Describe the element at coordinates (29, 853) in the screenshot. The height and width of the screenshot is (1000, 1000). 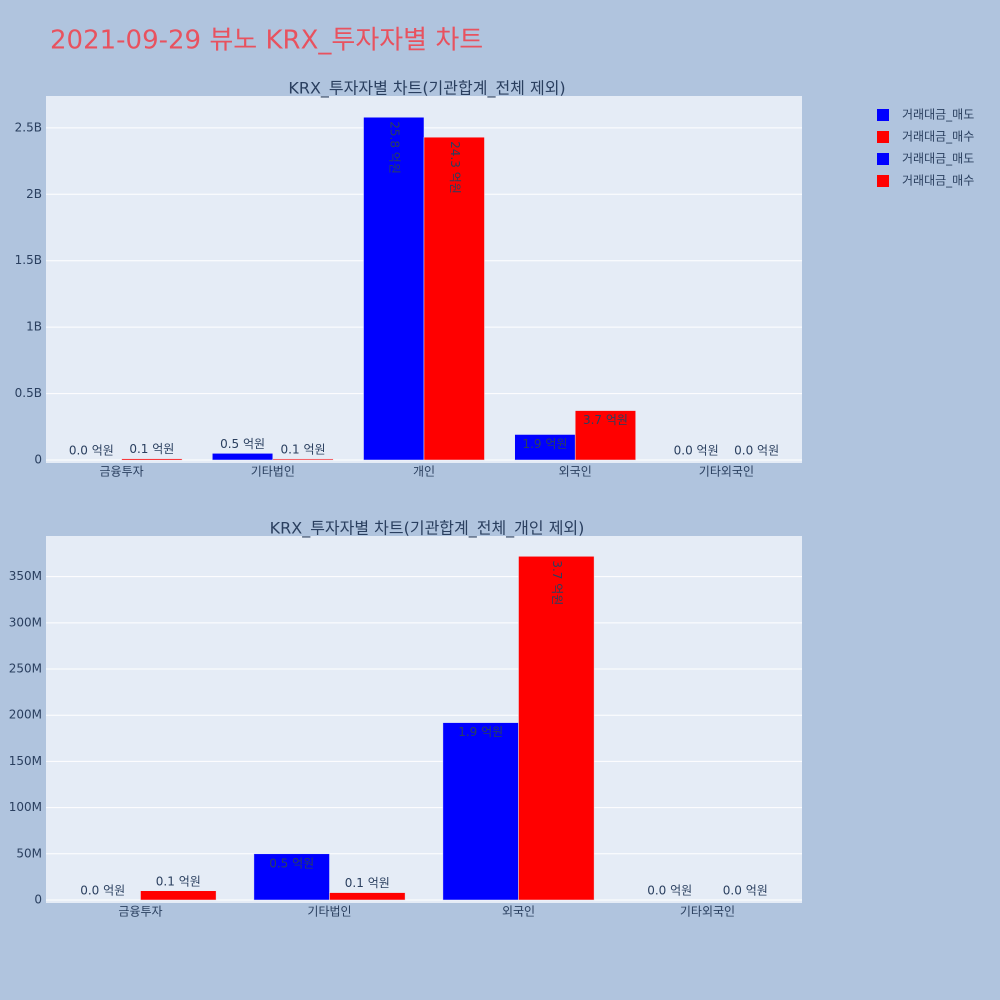
I see `y-tick-label: 50M` at that location.